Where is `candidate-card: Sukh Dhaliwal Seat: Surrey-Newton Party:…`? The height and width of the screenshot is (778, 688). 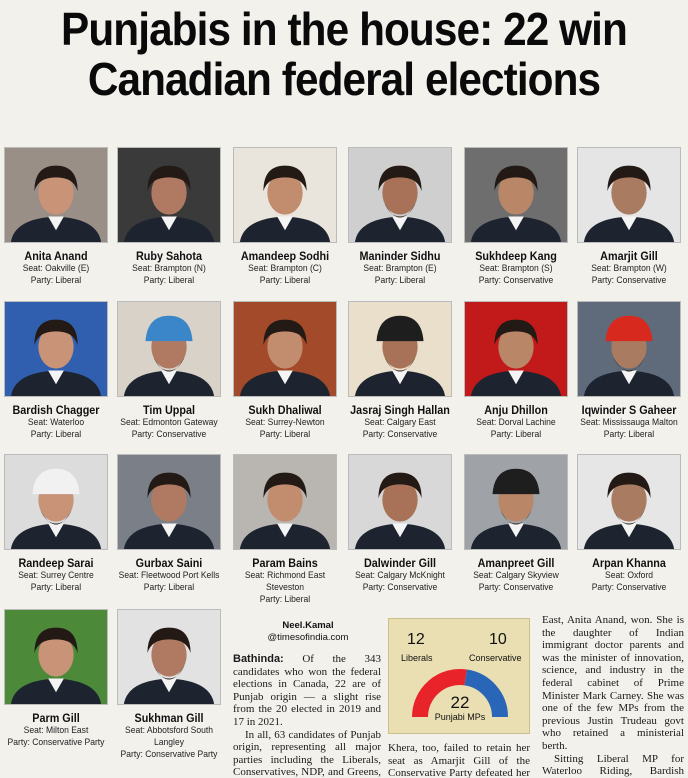
candidate-card: Sukh Dhaliwal Seat: Surrey-Newton Party:… is located at coordinates (285, 371).